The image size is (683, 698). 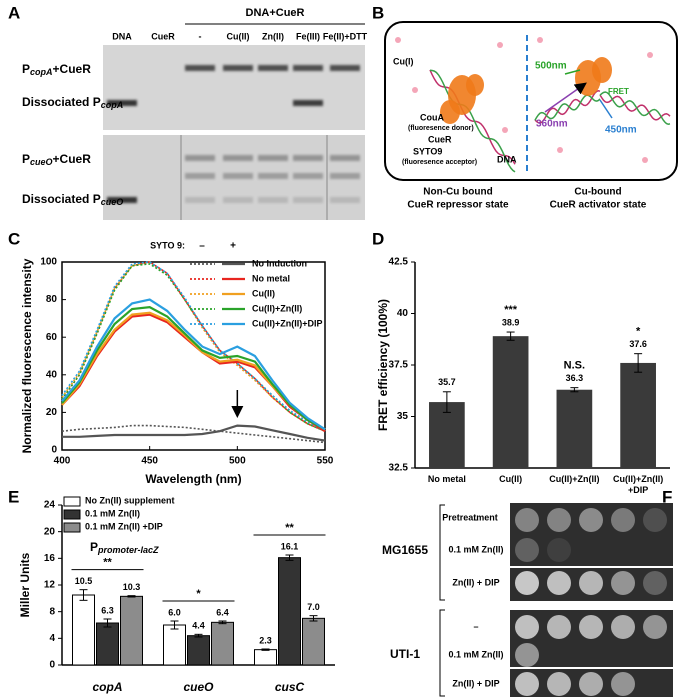 I want to click on lane-label: Cu(II), so click(x=238, y=36).